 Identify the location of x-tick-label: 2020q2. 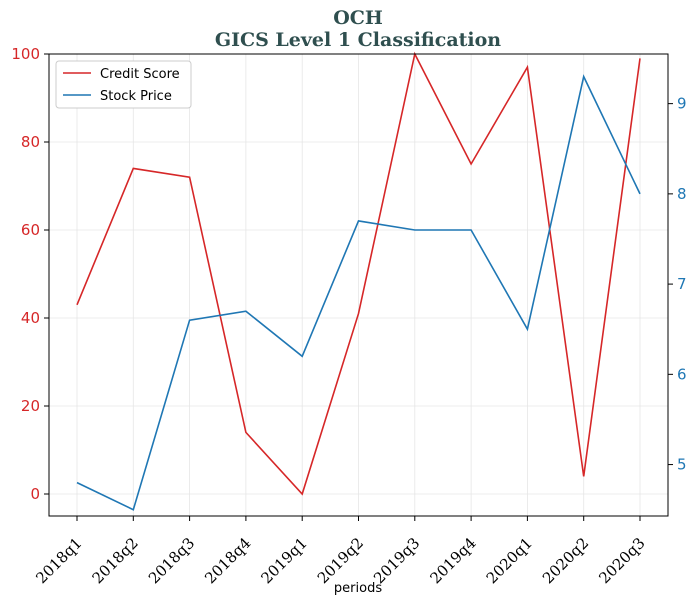
(565, 560).